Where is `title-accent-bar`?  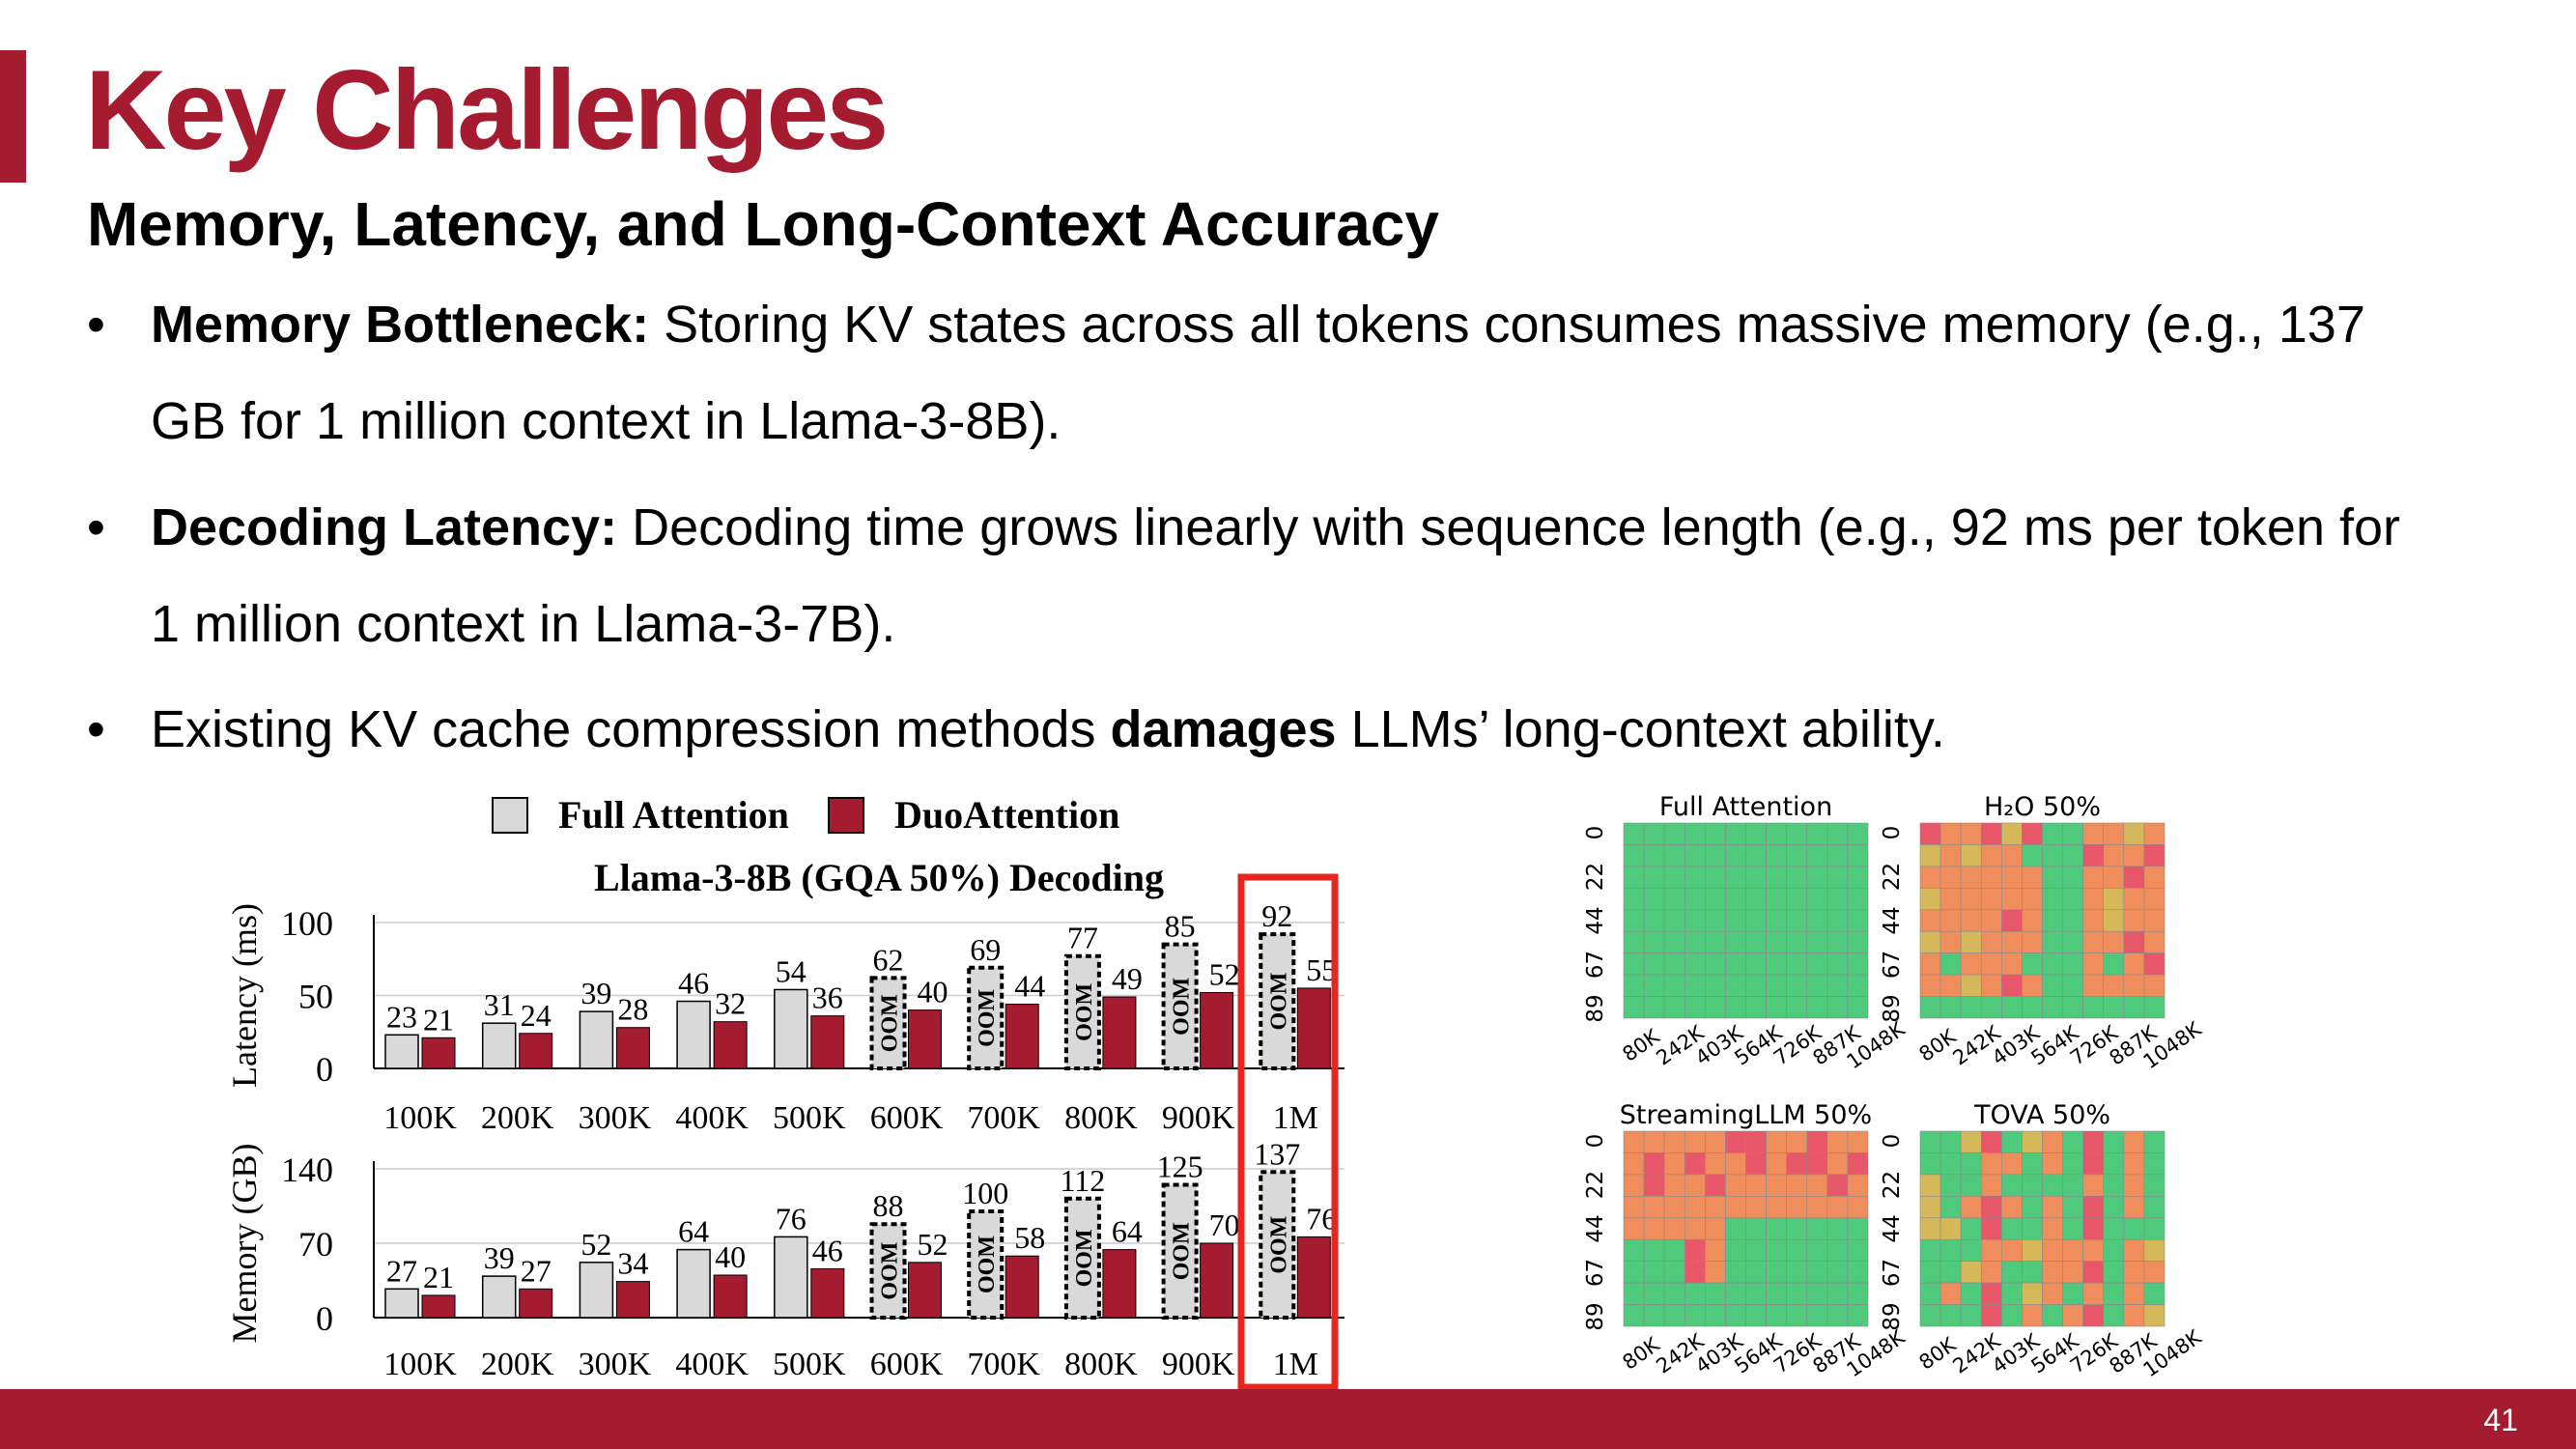
title-accent-bar is located at coordinates (13, 116).